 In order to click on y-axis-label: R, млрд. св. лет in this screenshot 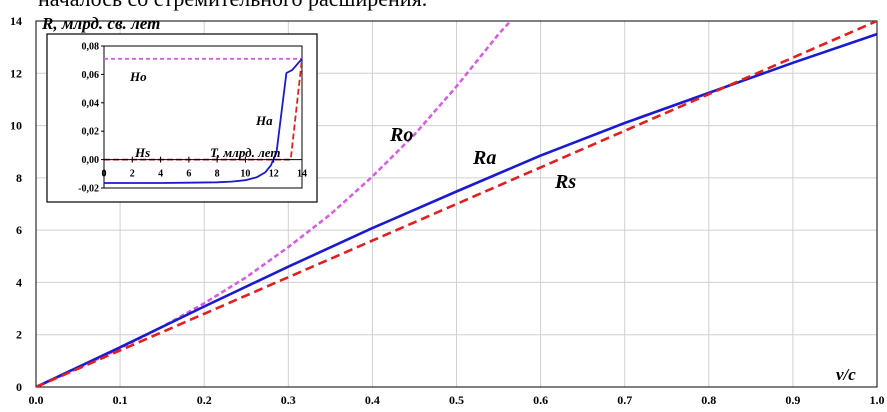, I will do `click(100, 23)`.